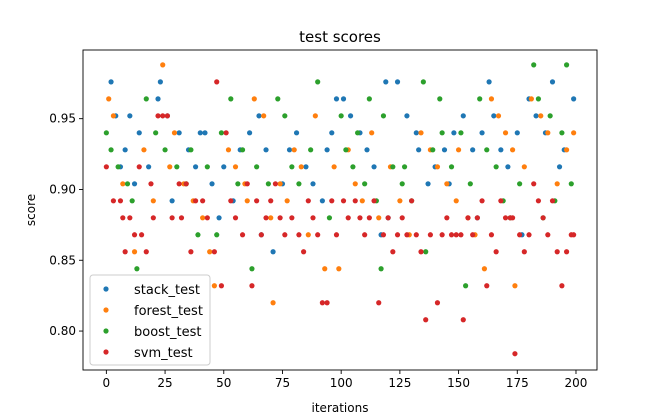 This screenshot has width=664, height=419. I want to click on x-axis: 0 25 50 75 100 125 150 175 200, so click(345, 380).